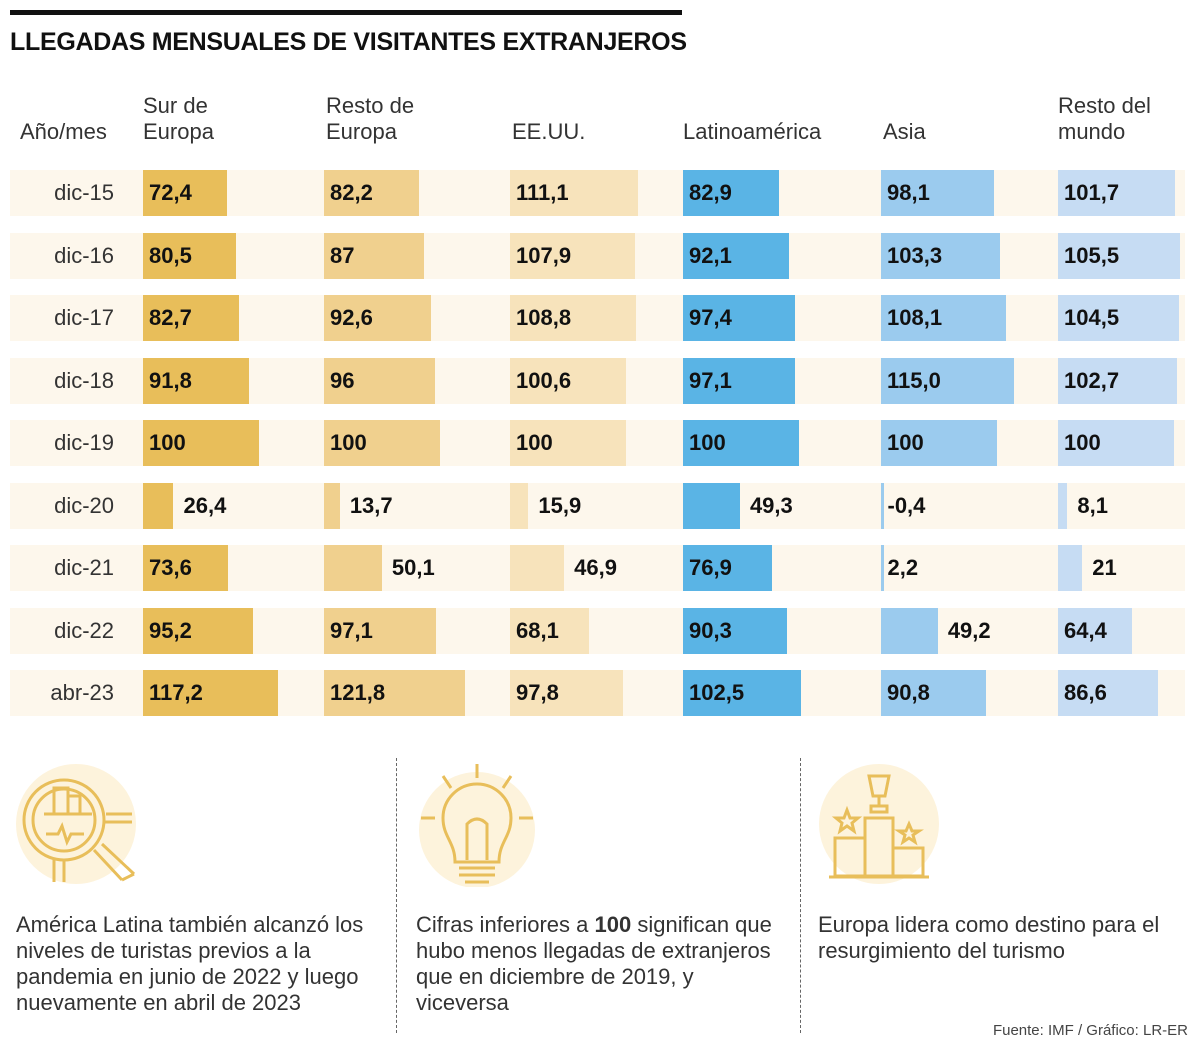 This screenshot has height=1051, width=1200. Describe the element at coordinates (170, 380) in the screenshot. I see `data-label: 91,8` at that location.